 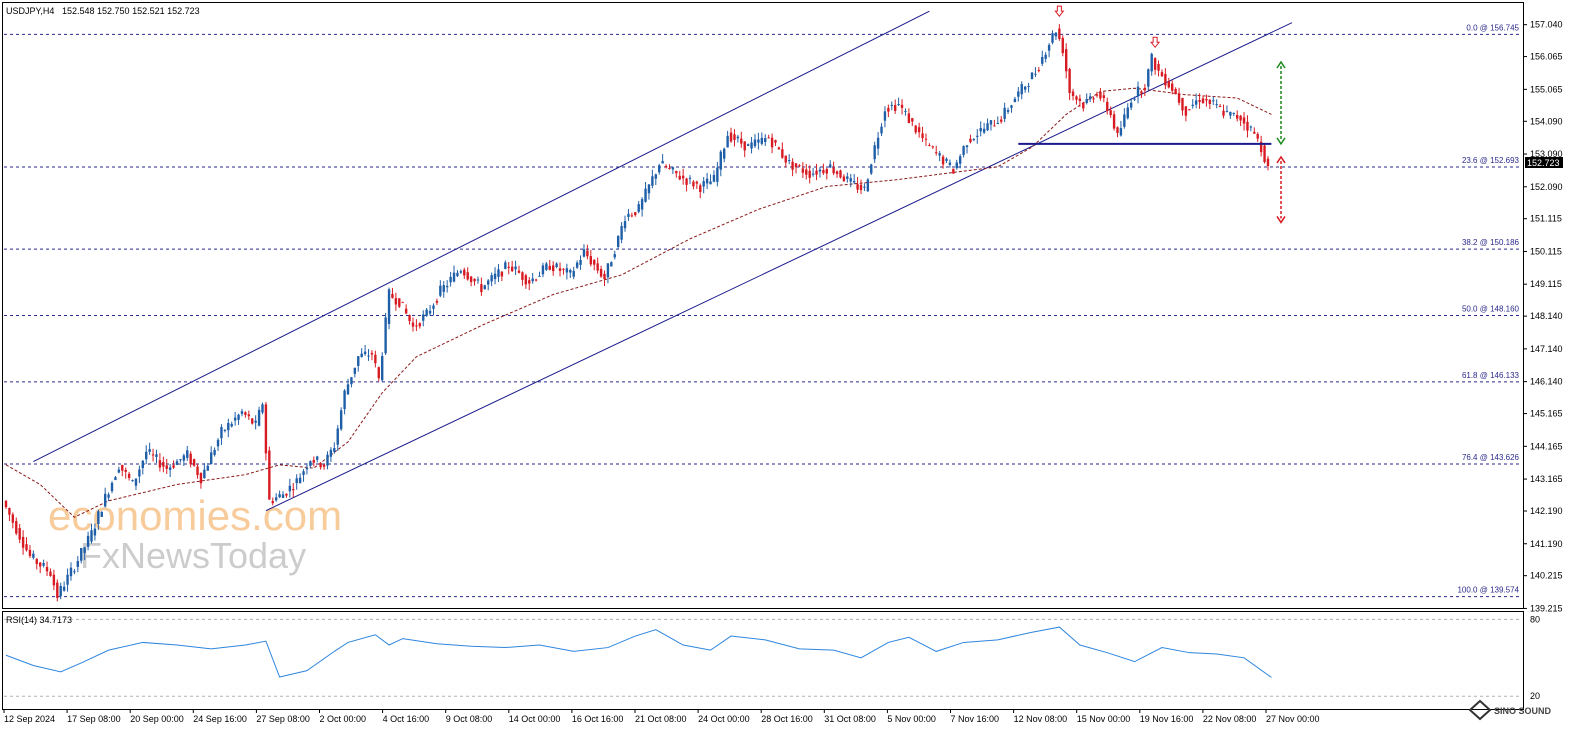 I want to click on time-tick-label: 5 Nov 00:00, so click(x=911, y=719).